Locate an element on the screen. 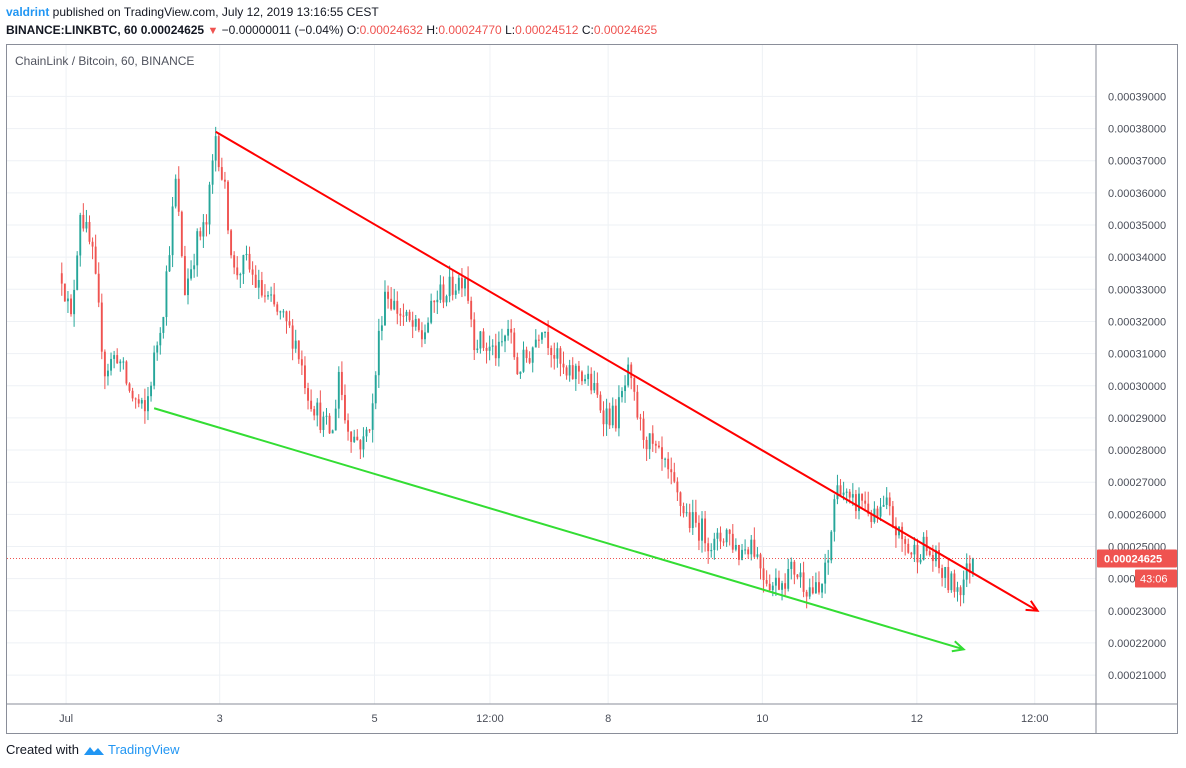 The width and height of the screenshot is (1186, 768). current-price-badge is located at coordinates (1137, 558).